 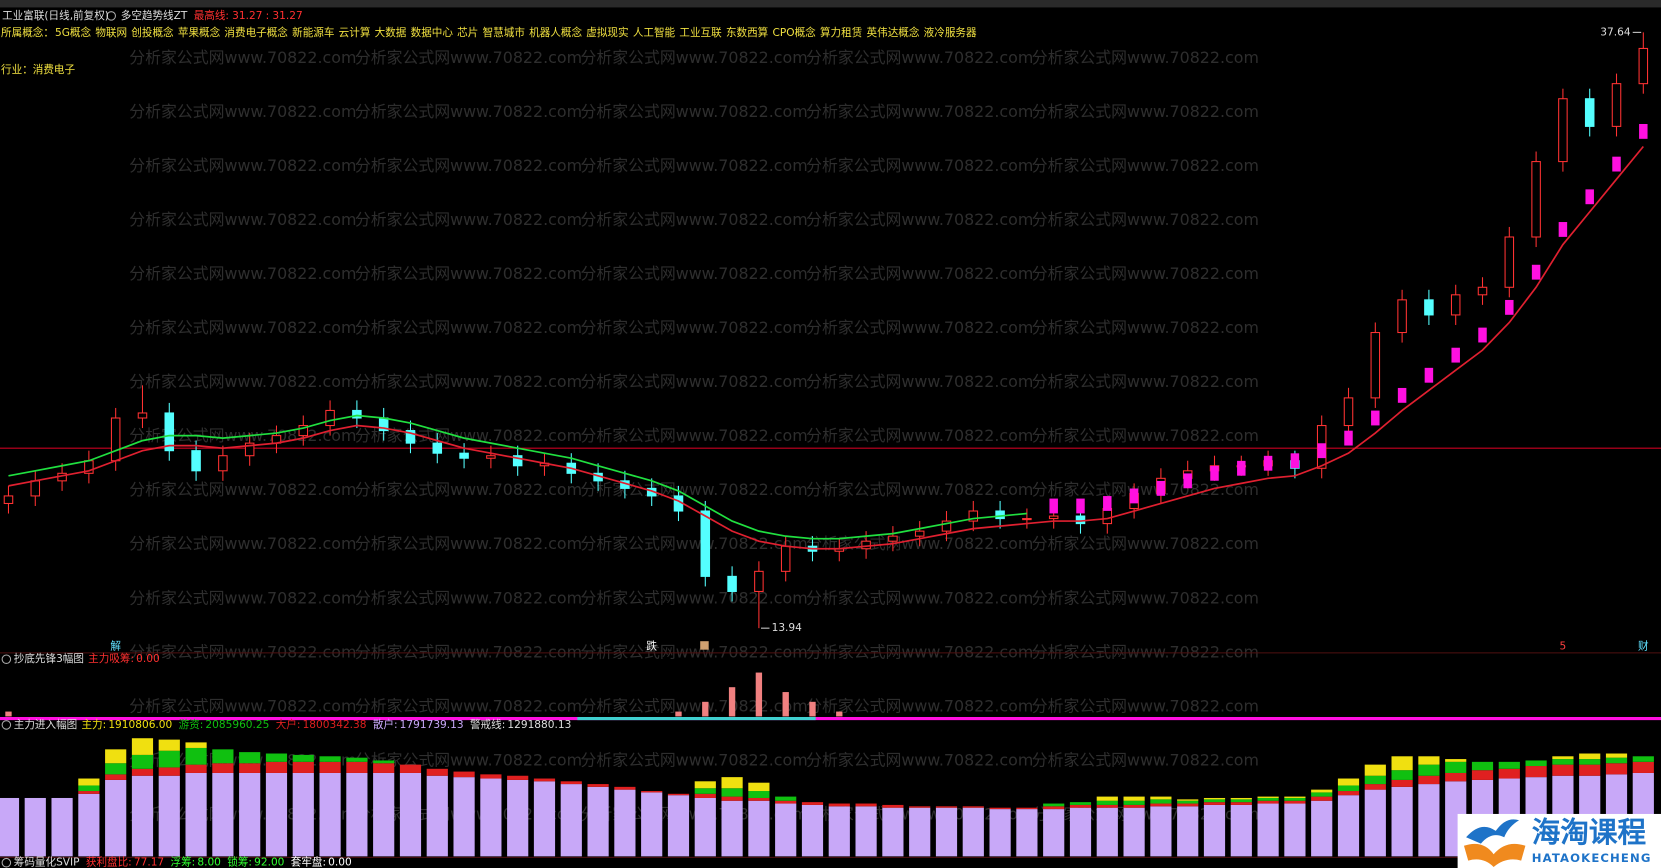 What do you see at coordinates (115, 645) in the screenshot?
I see `signal: 解` at bounding box center [115, 645].